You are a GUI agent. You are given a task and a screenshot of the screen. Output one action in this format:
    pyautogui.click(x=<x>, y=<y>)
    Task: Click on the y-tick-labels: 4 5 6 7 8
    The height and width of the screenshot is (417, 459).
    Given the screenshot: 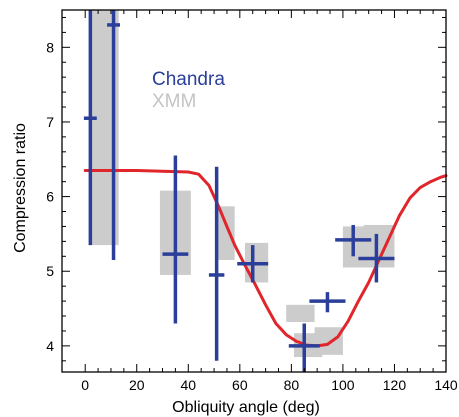 What is the action you would take?
    pyautogui.click(x=50, y=196)
    